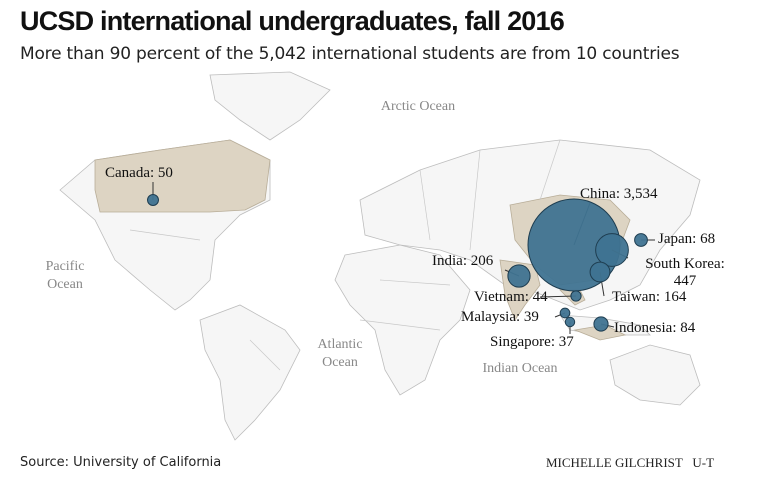 The width and height of the screenshot is (758, 496). I want to click on ocean-label: Atlantic Ocean, so click(340, 353).